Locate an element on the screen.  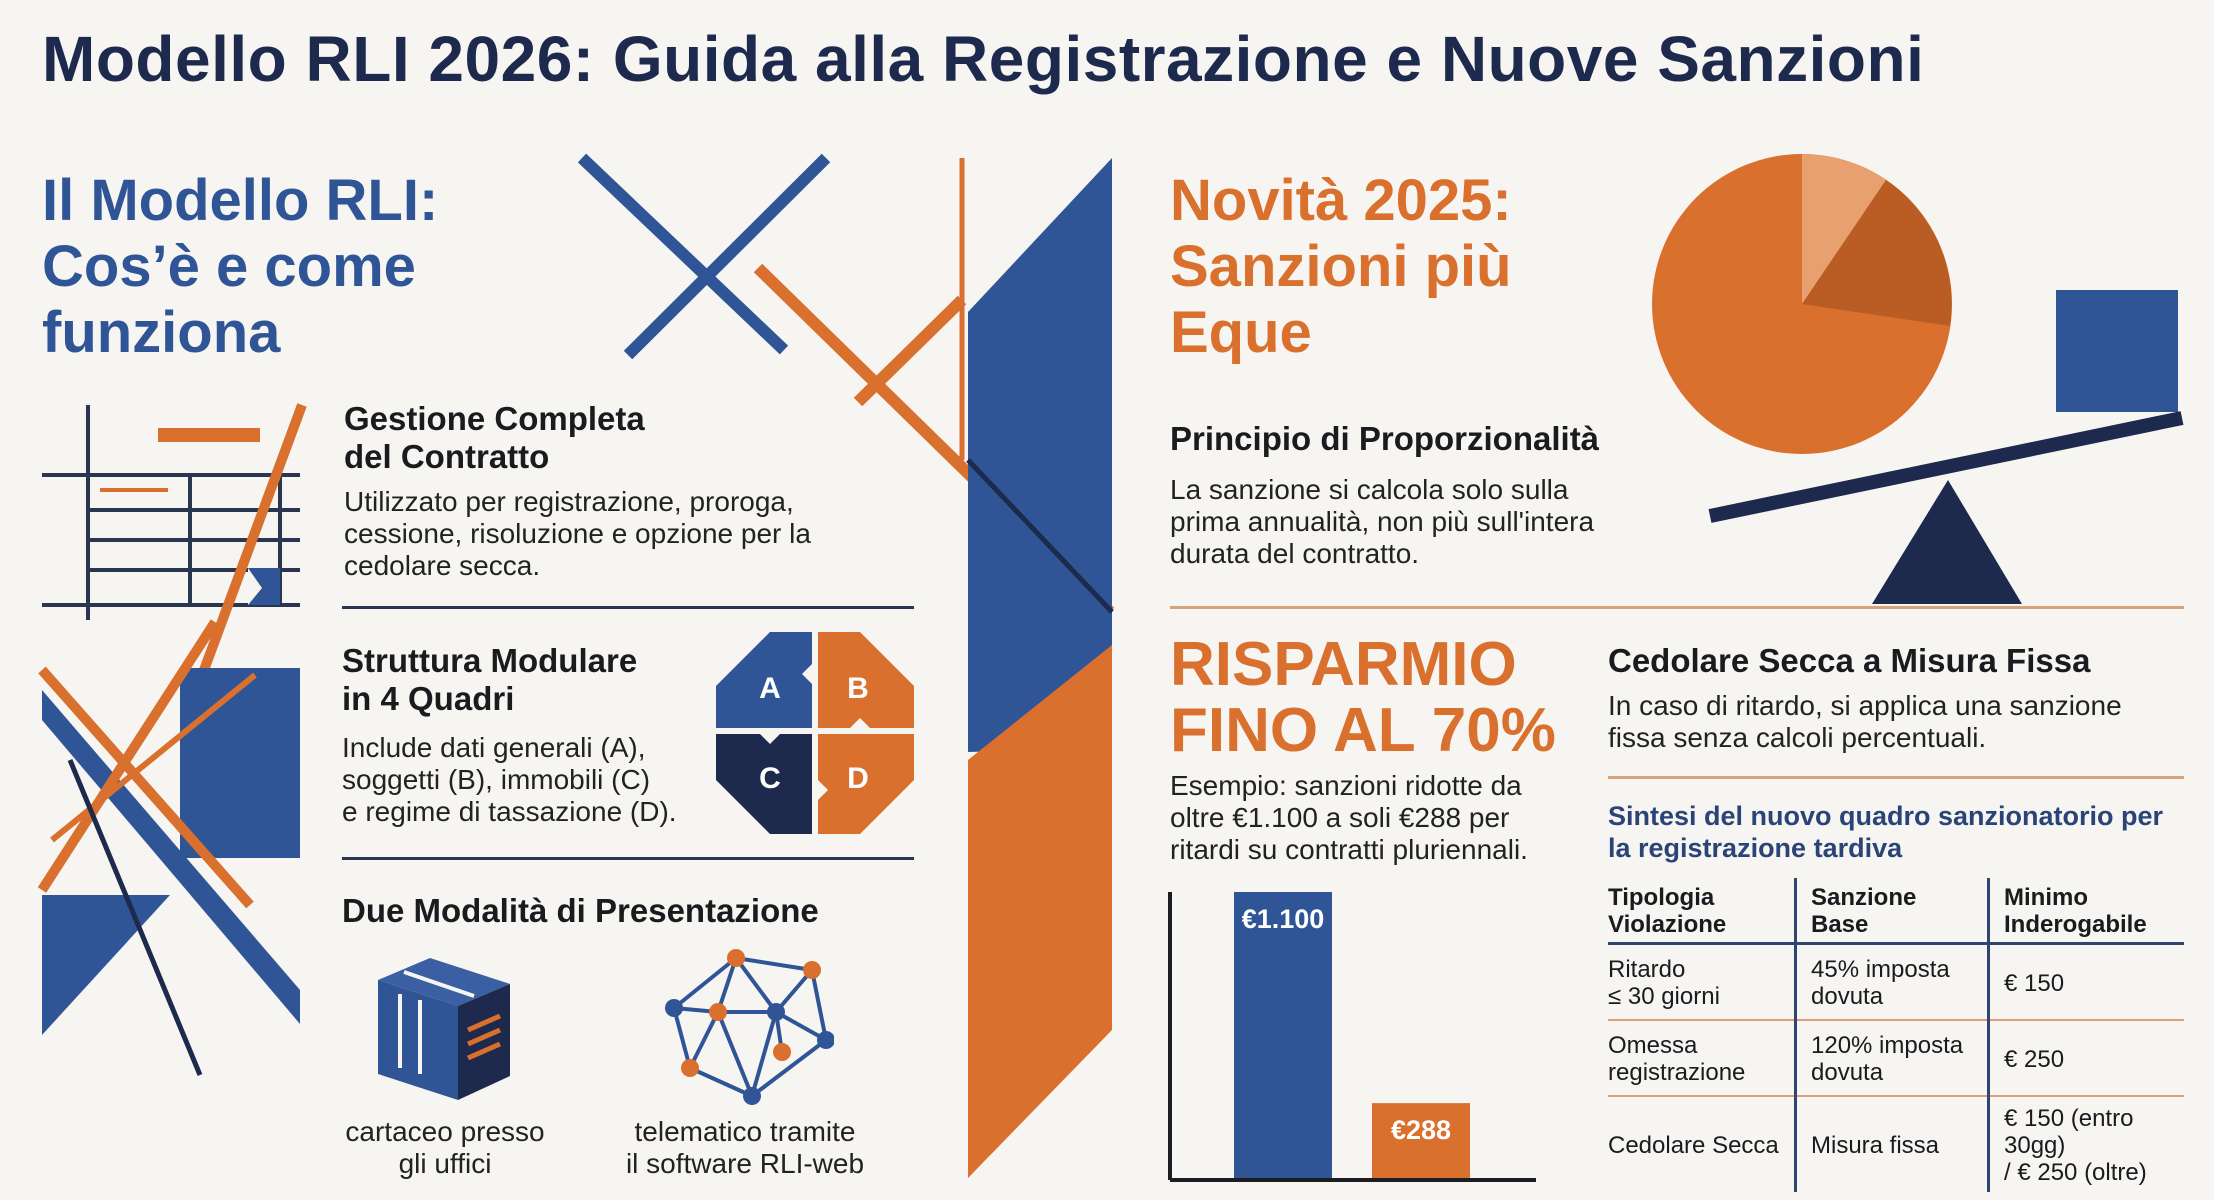
block-text-line: cessione, risoluzione e opzione per la is located at coordinates (577, 533).